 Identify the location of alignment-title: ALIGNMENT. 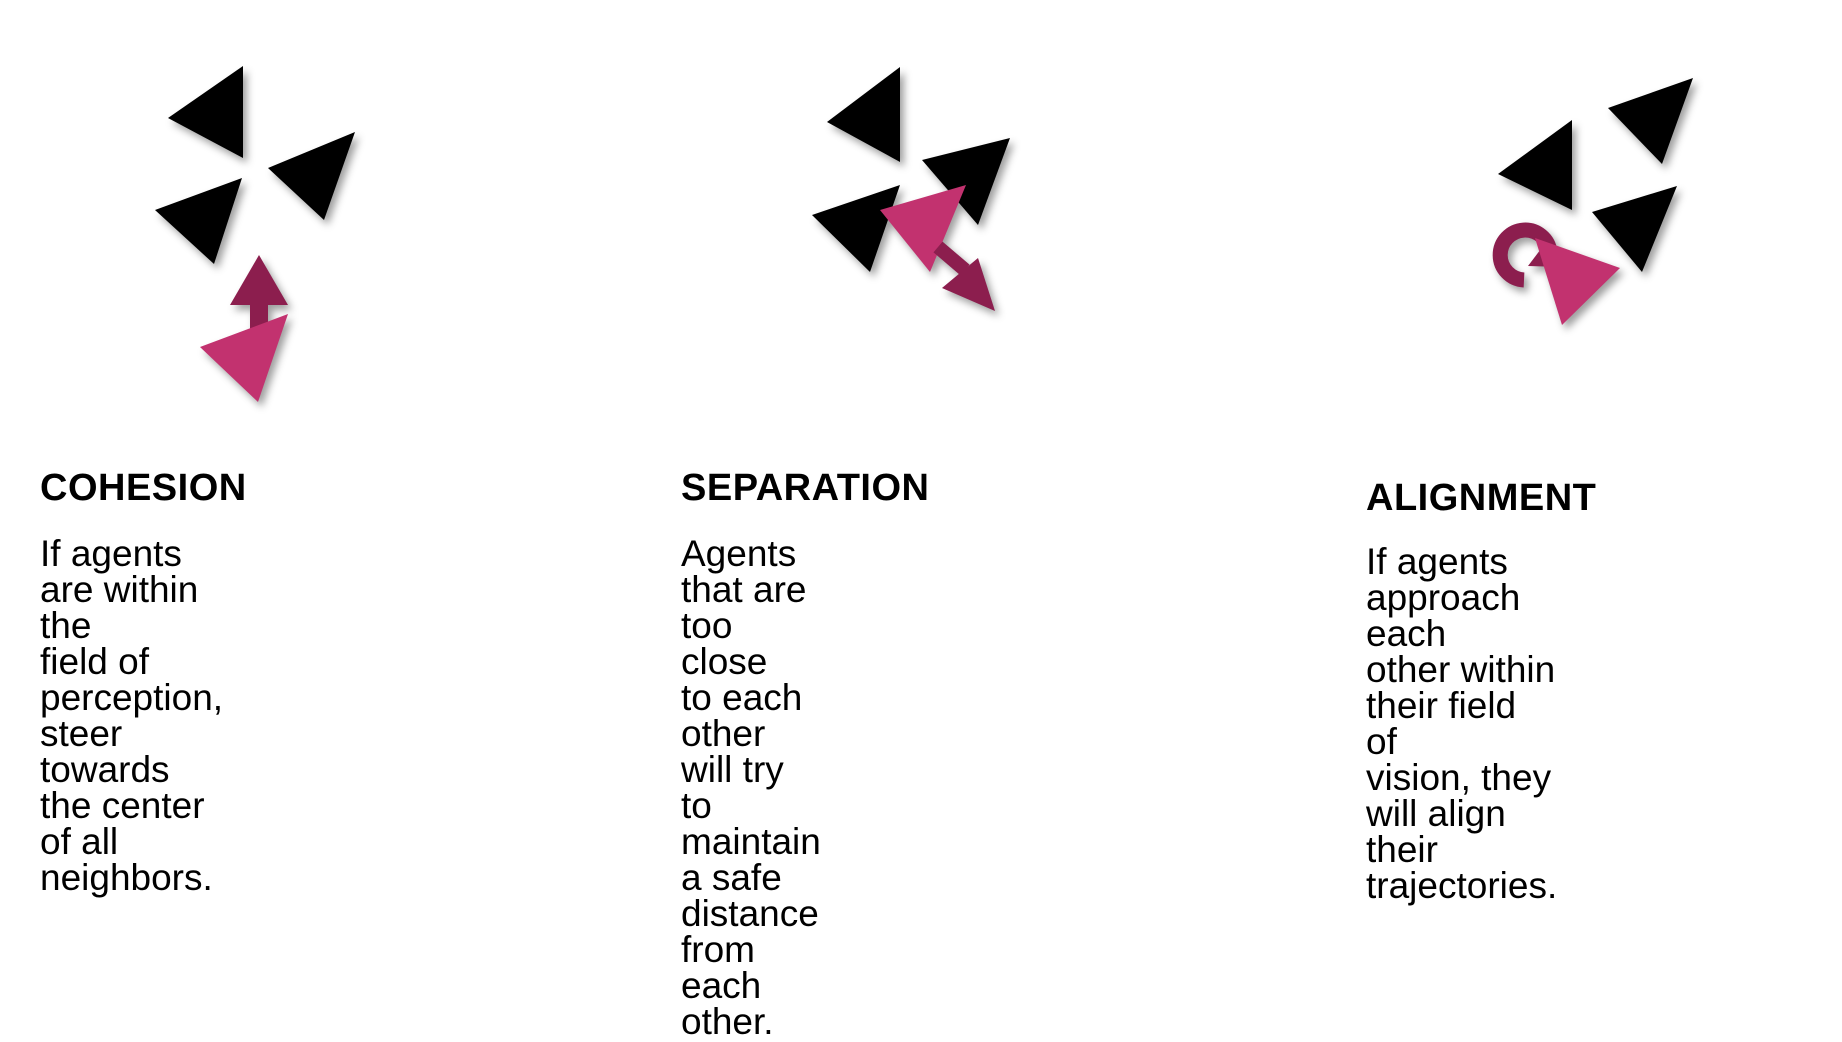
(1481, 498).